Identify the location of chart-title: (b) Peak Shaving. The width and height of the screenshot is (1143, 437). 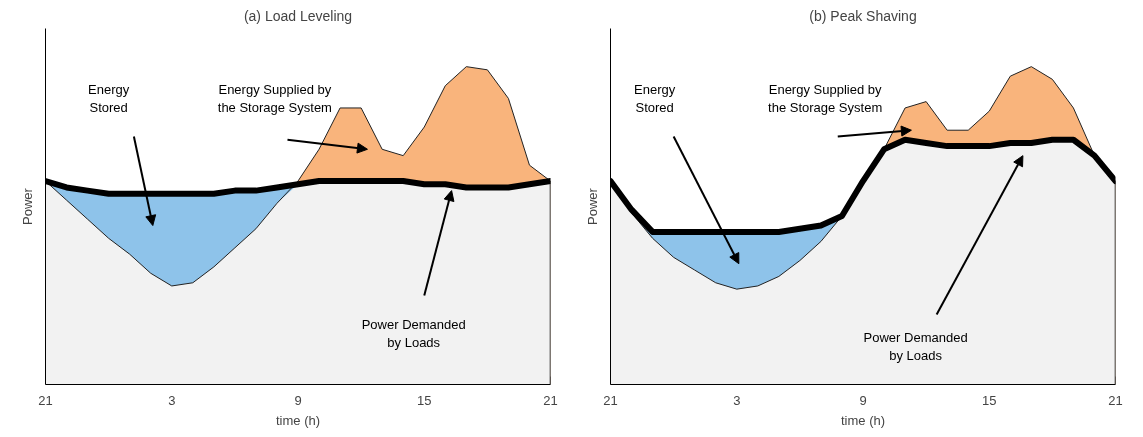
(863, 15).